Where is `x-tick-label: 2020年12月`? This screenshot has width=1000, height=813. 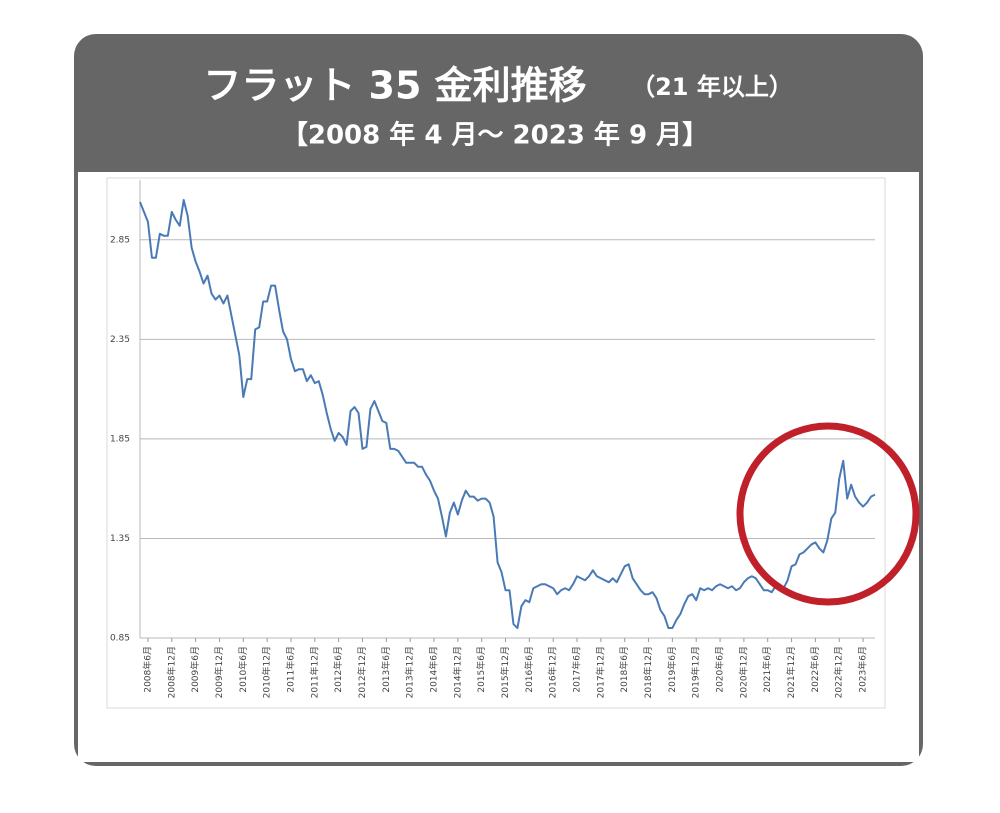 x-tick-label: 2020年12月 is located at coordinates (743, 672).